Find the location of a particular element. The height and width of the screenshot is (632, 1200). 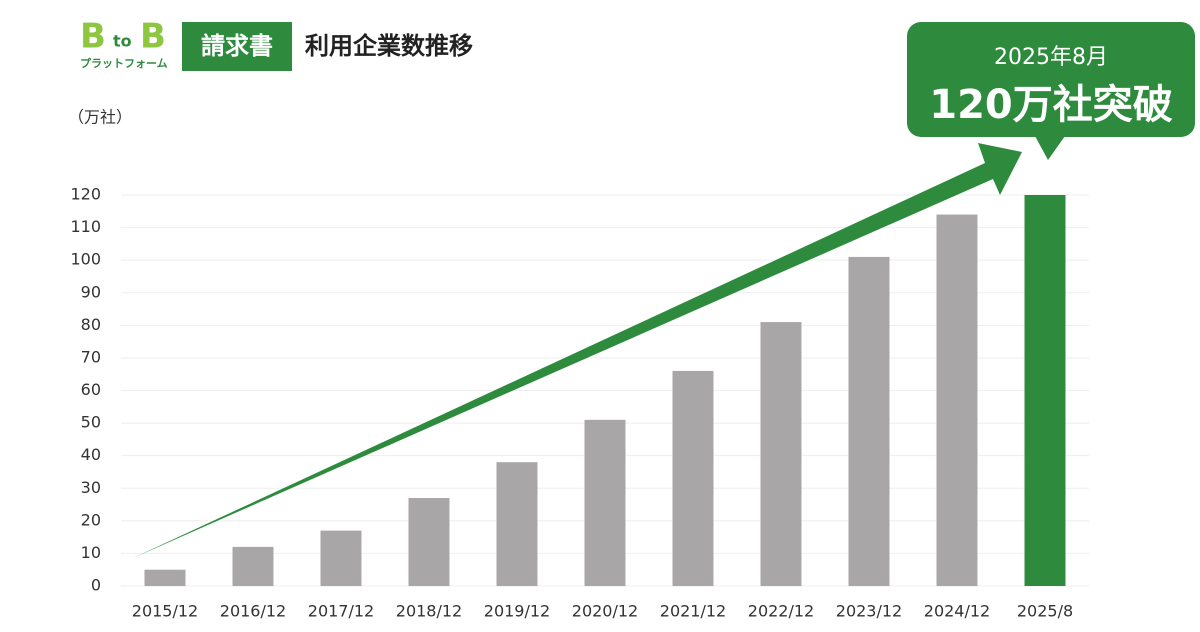

y-tick-label: 100 is located at coordinates (85, 259).